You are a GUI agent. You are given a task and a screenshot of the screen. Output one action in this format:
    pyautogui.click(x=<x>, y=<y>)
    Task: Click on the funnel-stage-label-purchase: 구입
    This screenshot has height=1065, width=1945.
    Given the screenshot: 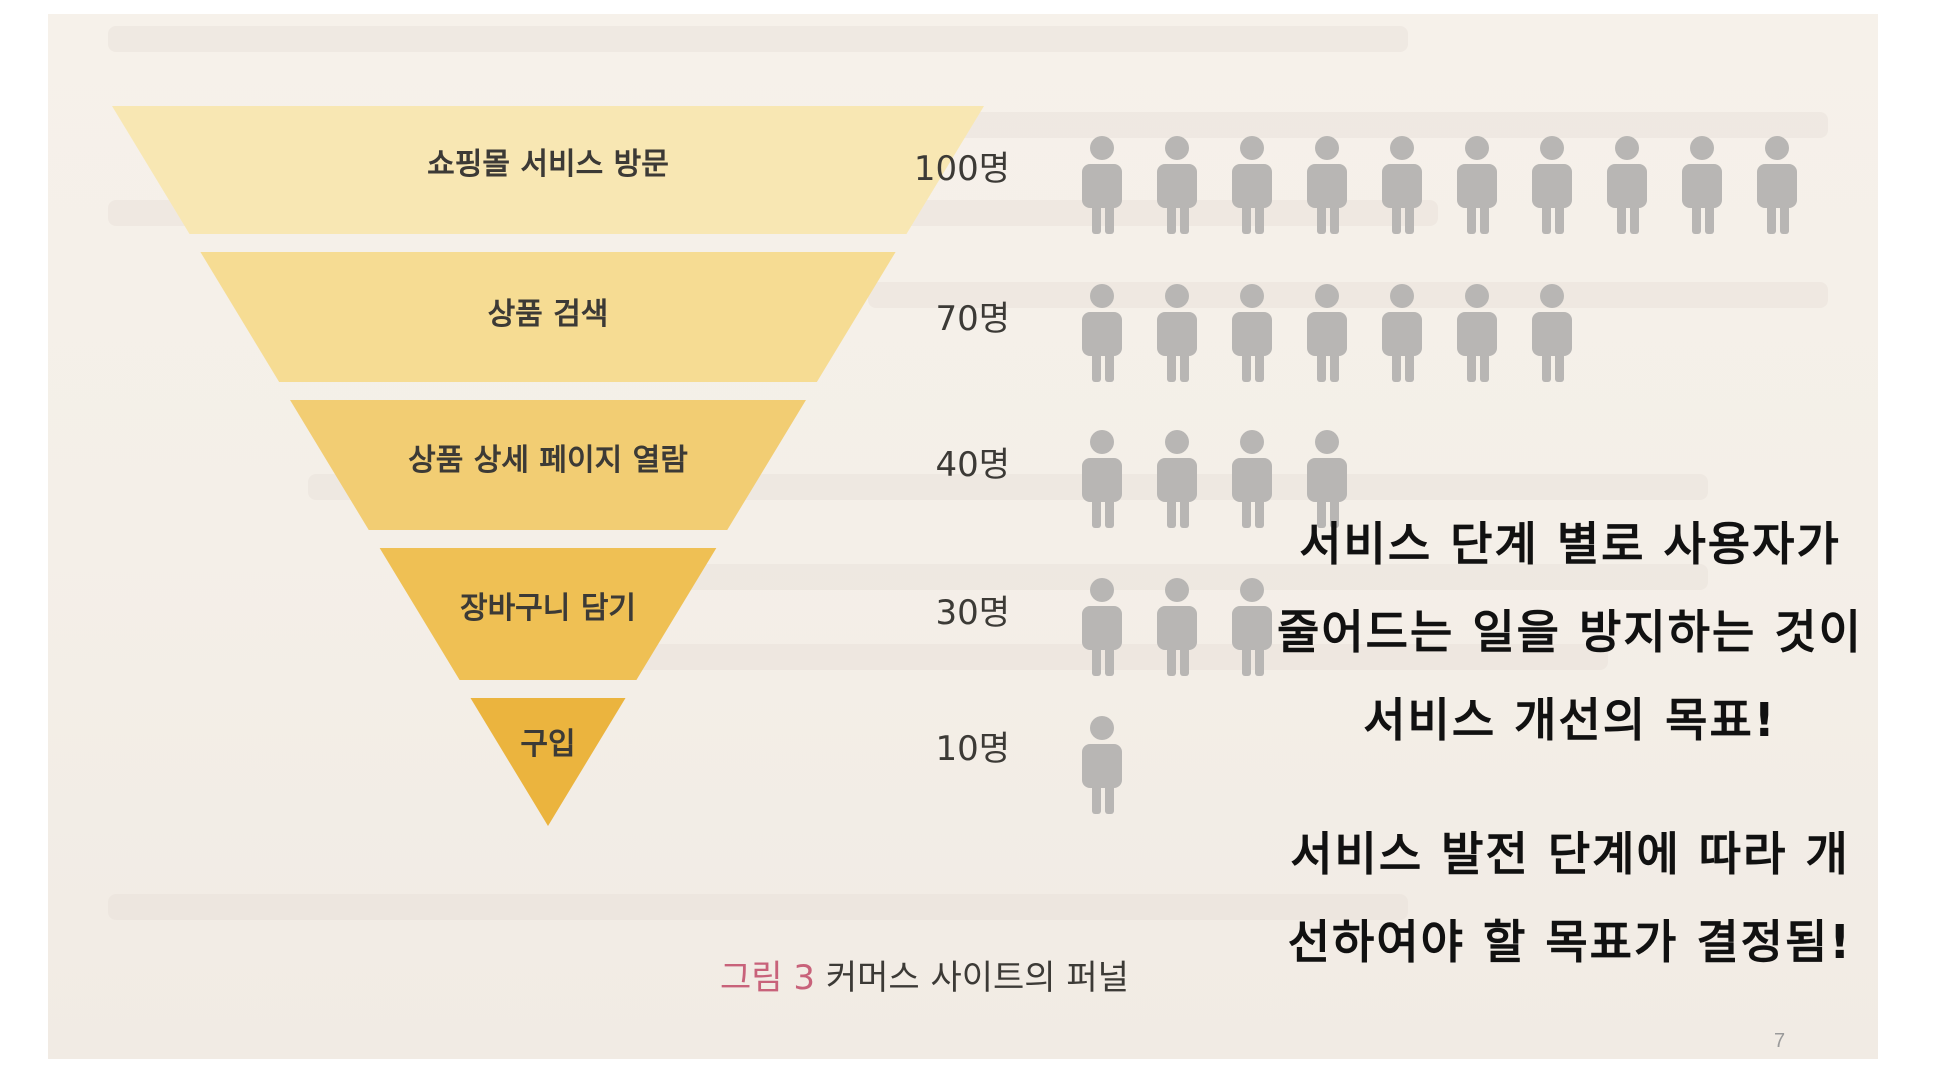 What is the action you would take?
    pyautogui.click(x=548, y=744)
    